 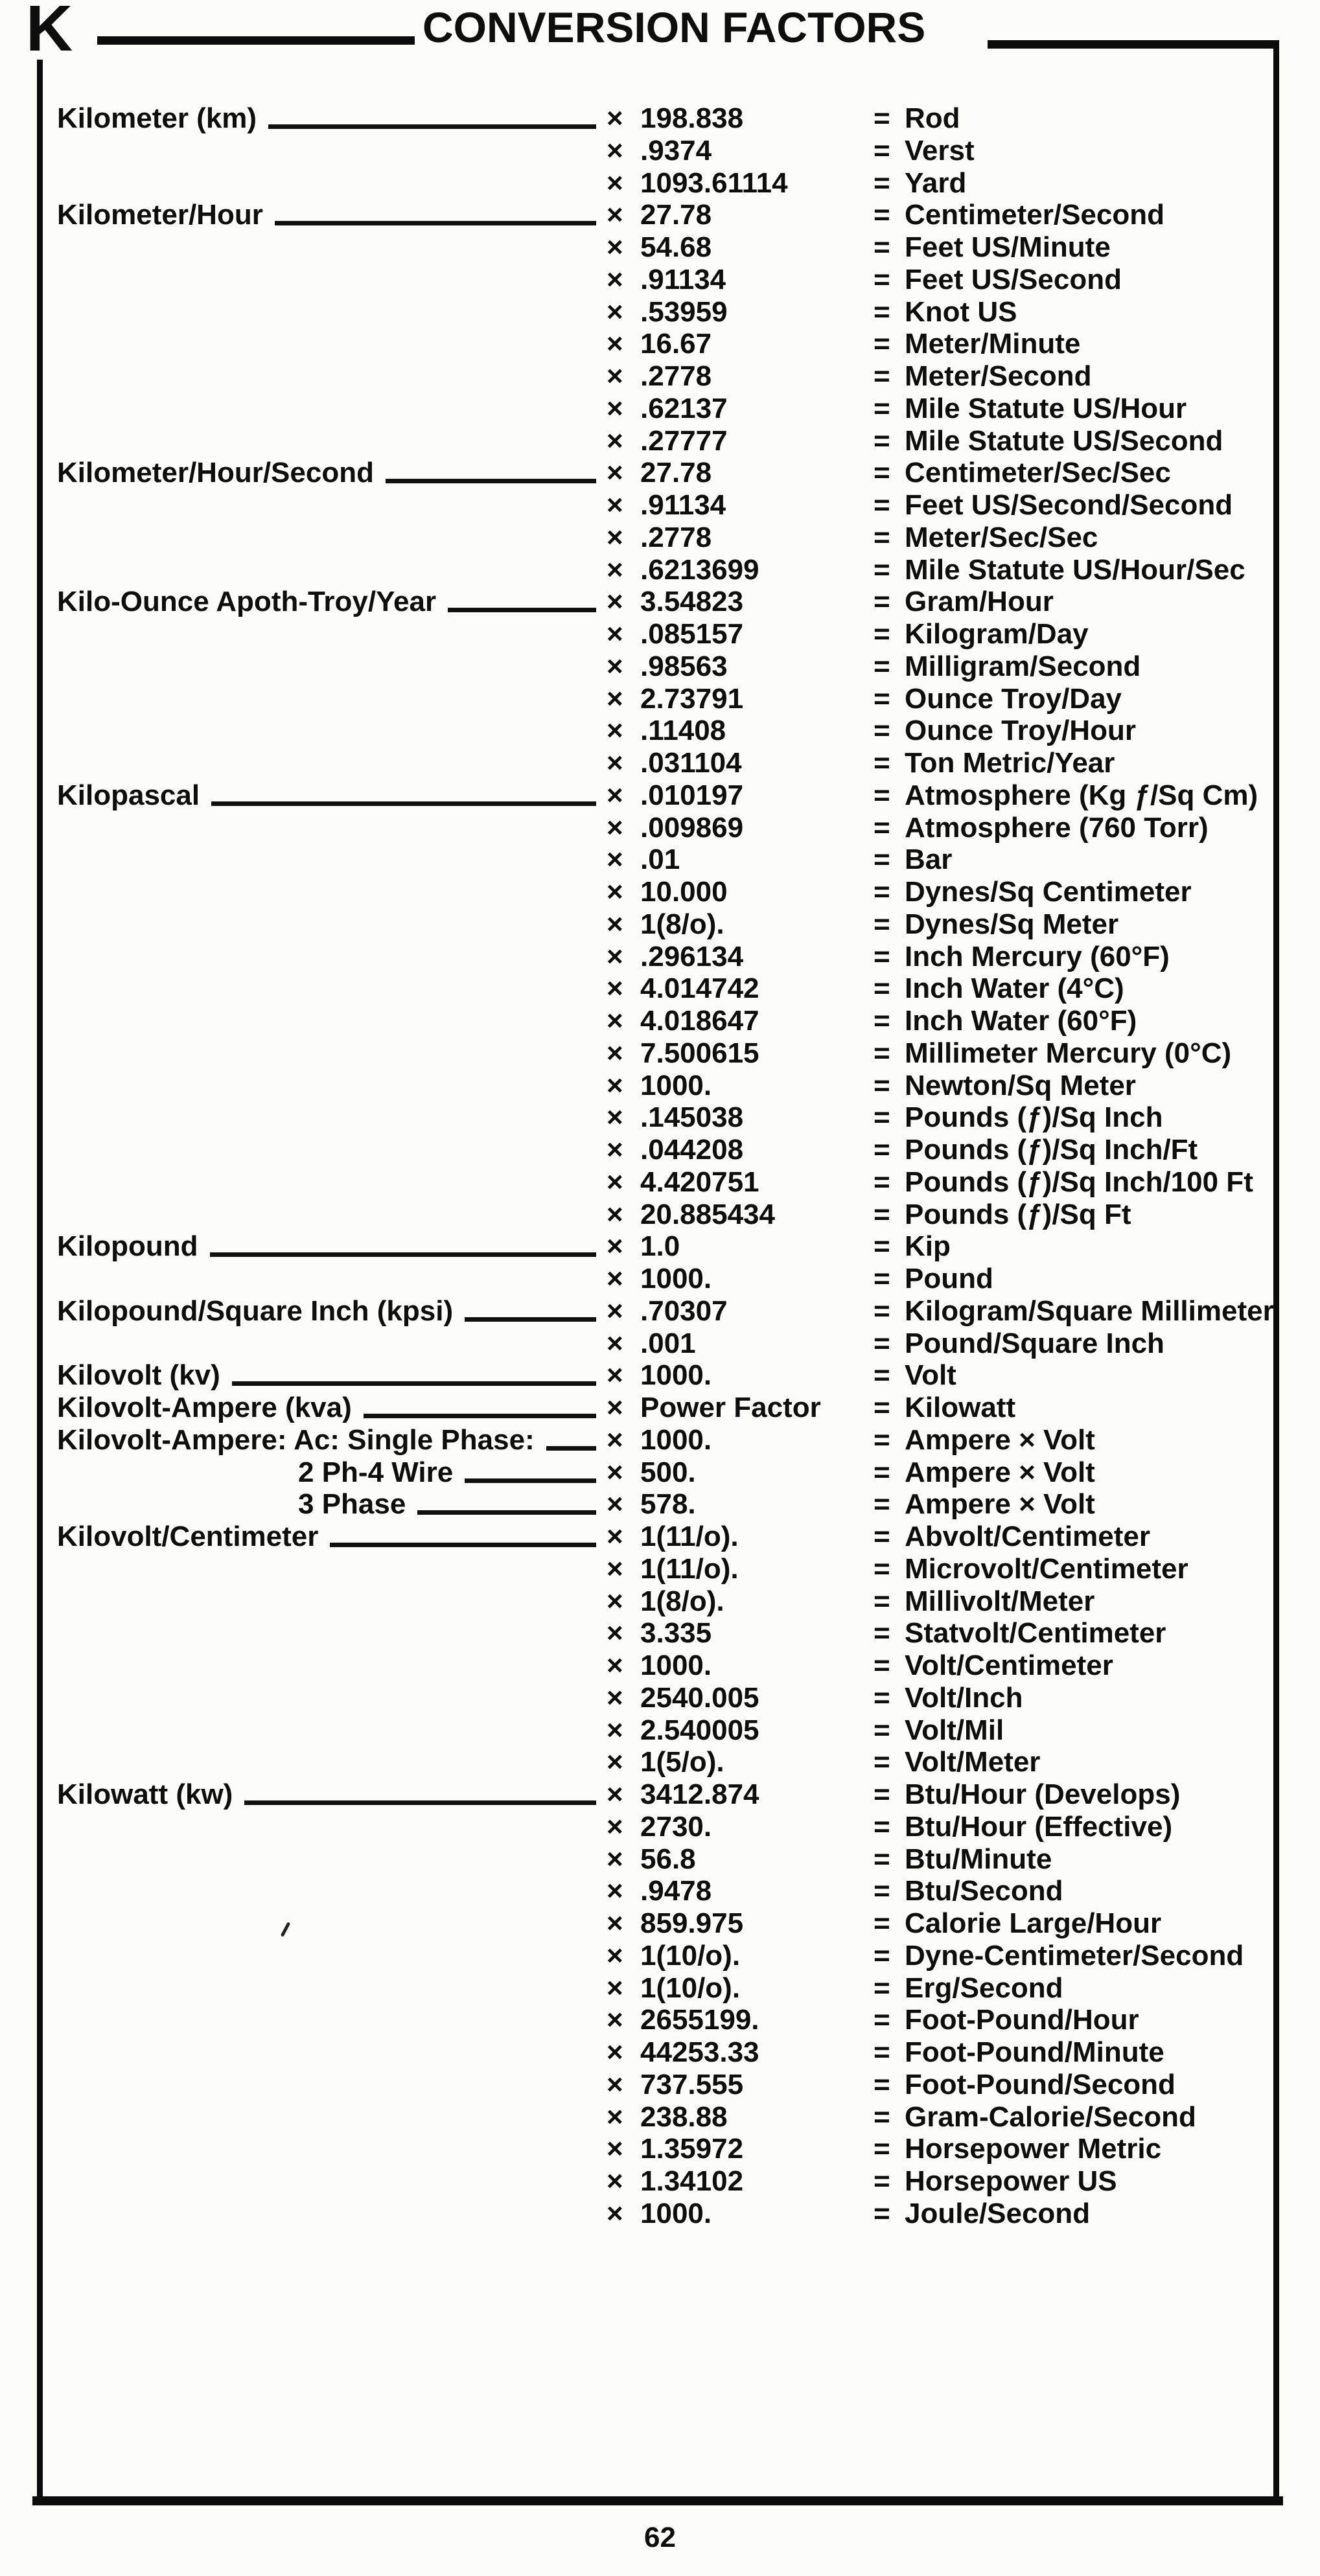 I want to click on target-unit-label: Dynes/Sq Centimeter, so click(x=1048, y=892).